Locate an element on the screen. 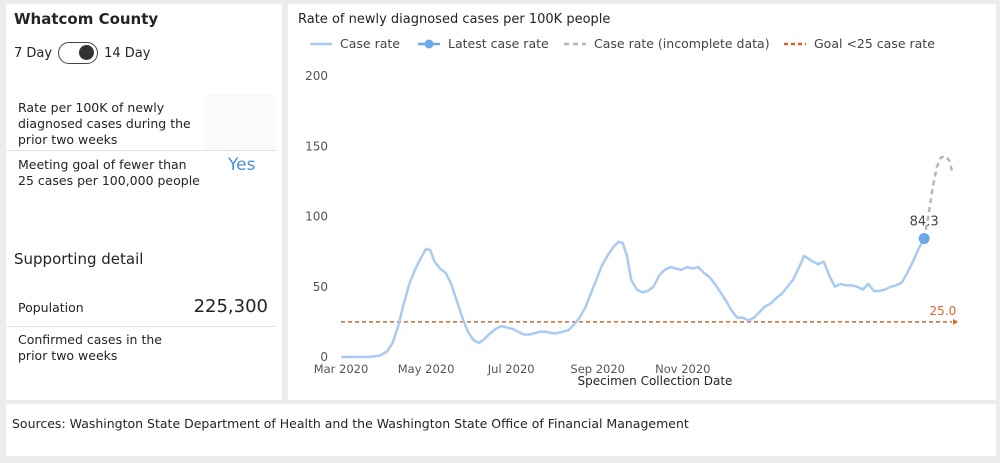  confirmed-cases-row: Confirmed cases in the prior two weeks is located at coordinates (141, 348).